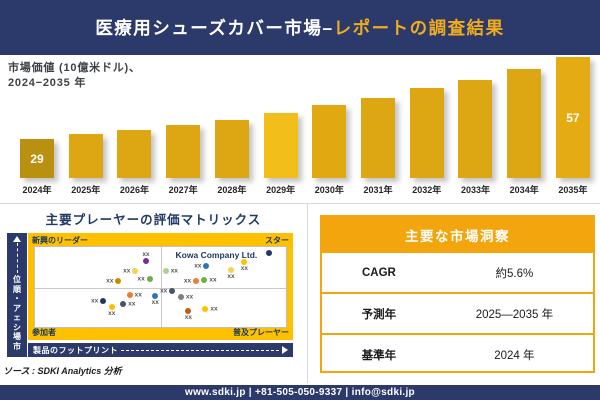  I want to click on x-axis-label: 製品のフットプリント, so click(75, 350).